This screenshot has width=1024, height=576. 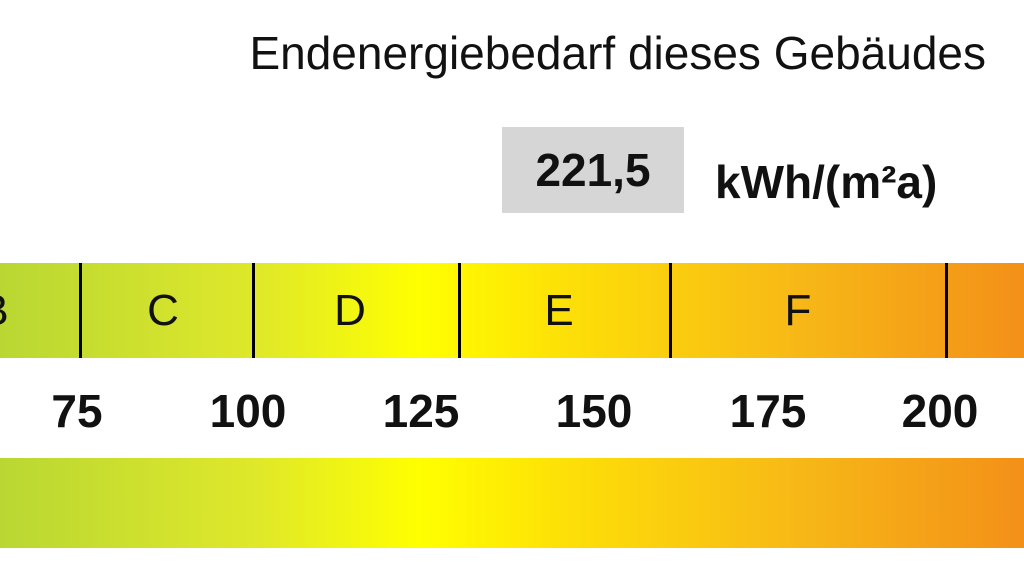 I want to click on title: Endenergiebedarf dieses Gebäudes, so click(x=617, y=53).